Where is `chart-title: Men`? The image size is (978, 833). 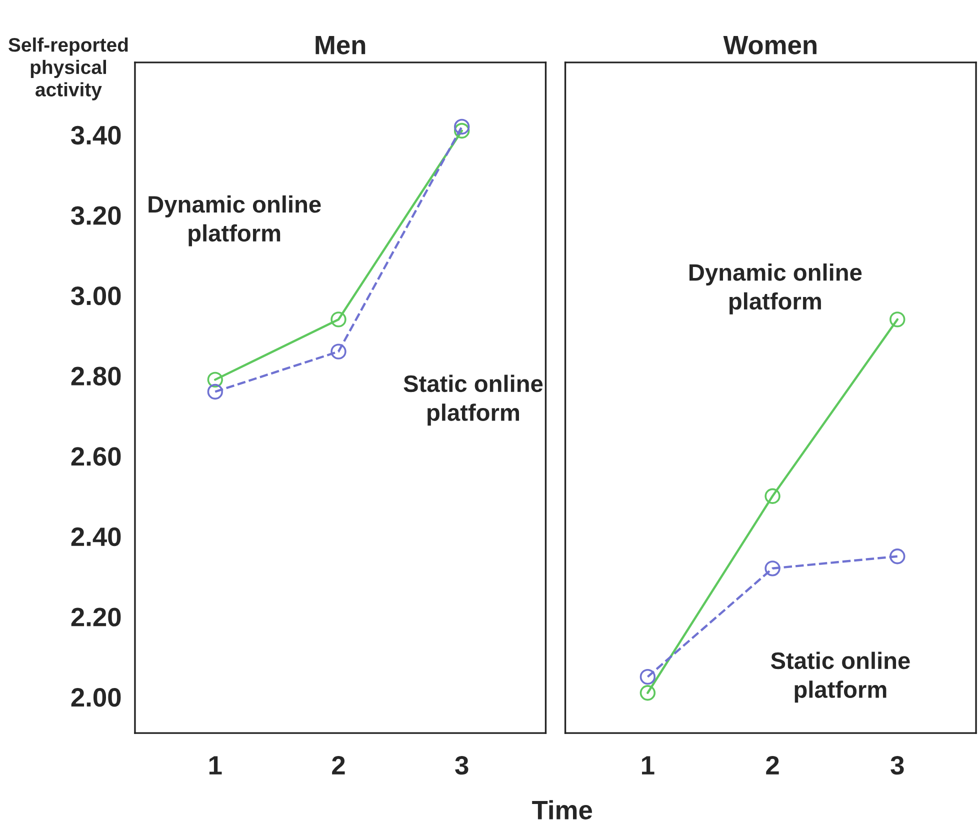 chart-title: Men is located at coordinates (341, 45).